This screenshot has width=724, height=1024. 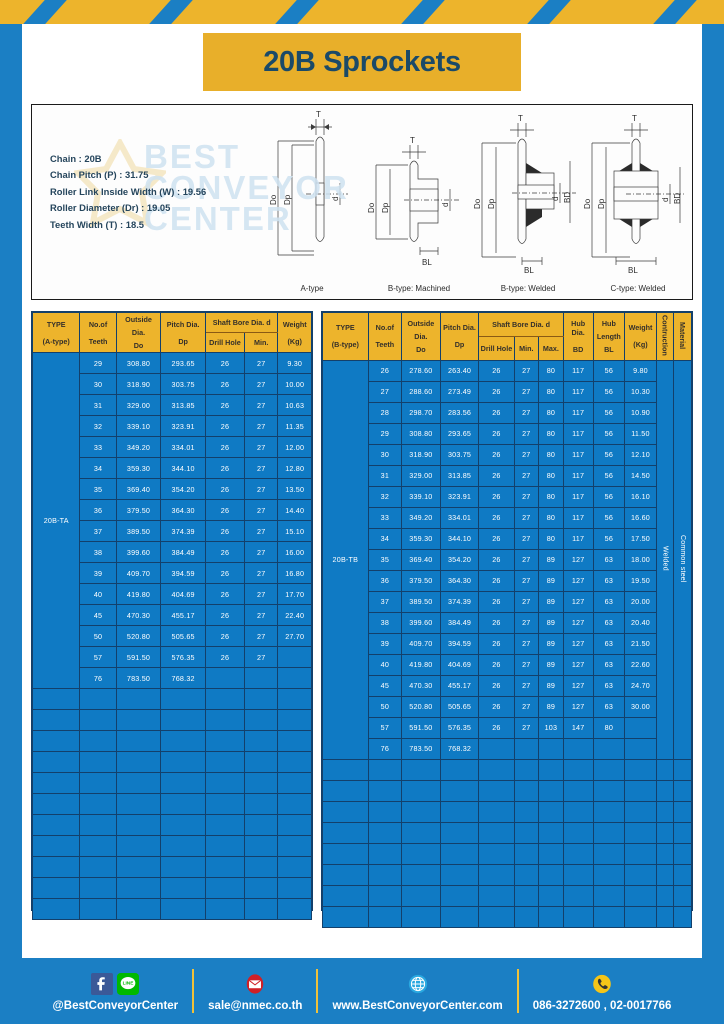 I want to click on construction-label-cell: Welded, so click(x=665, y=559).